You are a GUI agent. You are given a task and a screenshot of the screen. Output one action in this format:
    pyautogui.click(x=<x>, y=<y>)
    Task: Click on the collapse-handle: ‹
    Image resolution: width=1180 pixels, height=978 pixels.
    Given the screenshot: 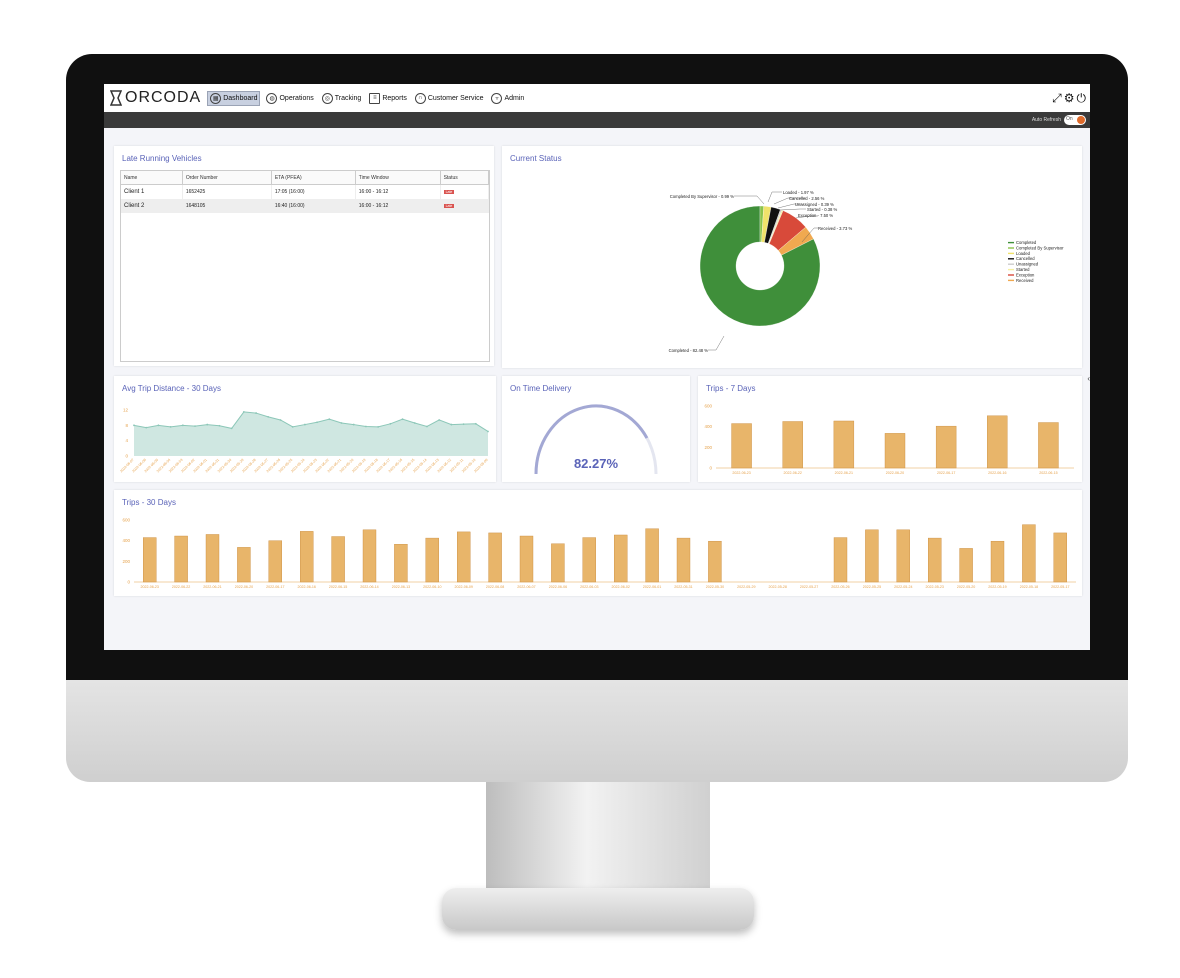 What is the action you would take?
    pyautogui.click(x=1088, y=378)
    